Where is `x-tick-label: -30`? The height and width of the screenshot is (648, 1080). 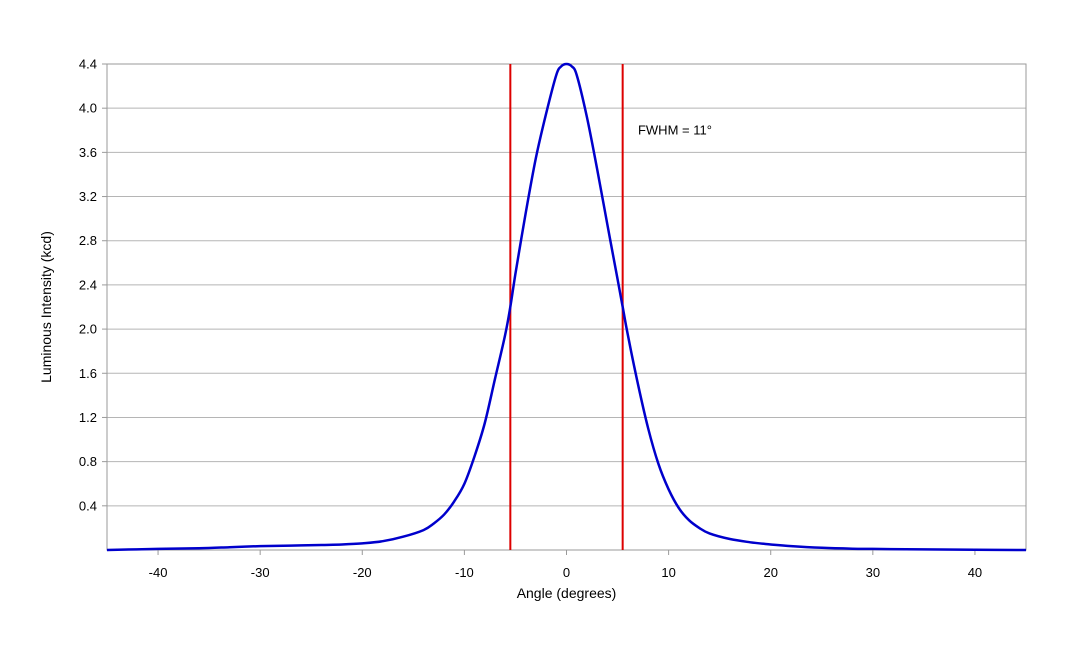
x-tick-label: -30 is located at coordinates (260, 572).